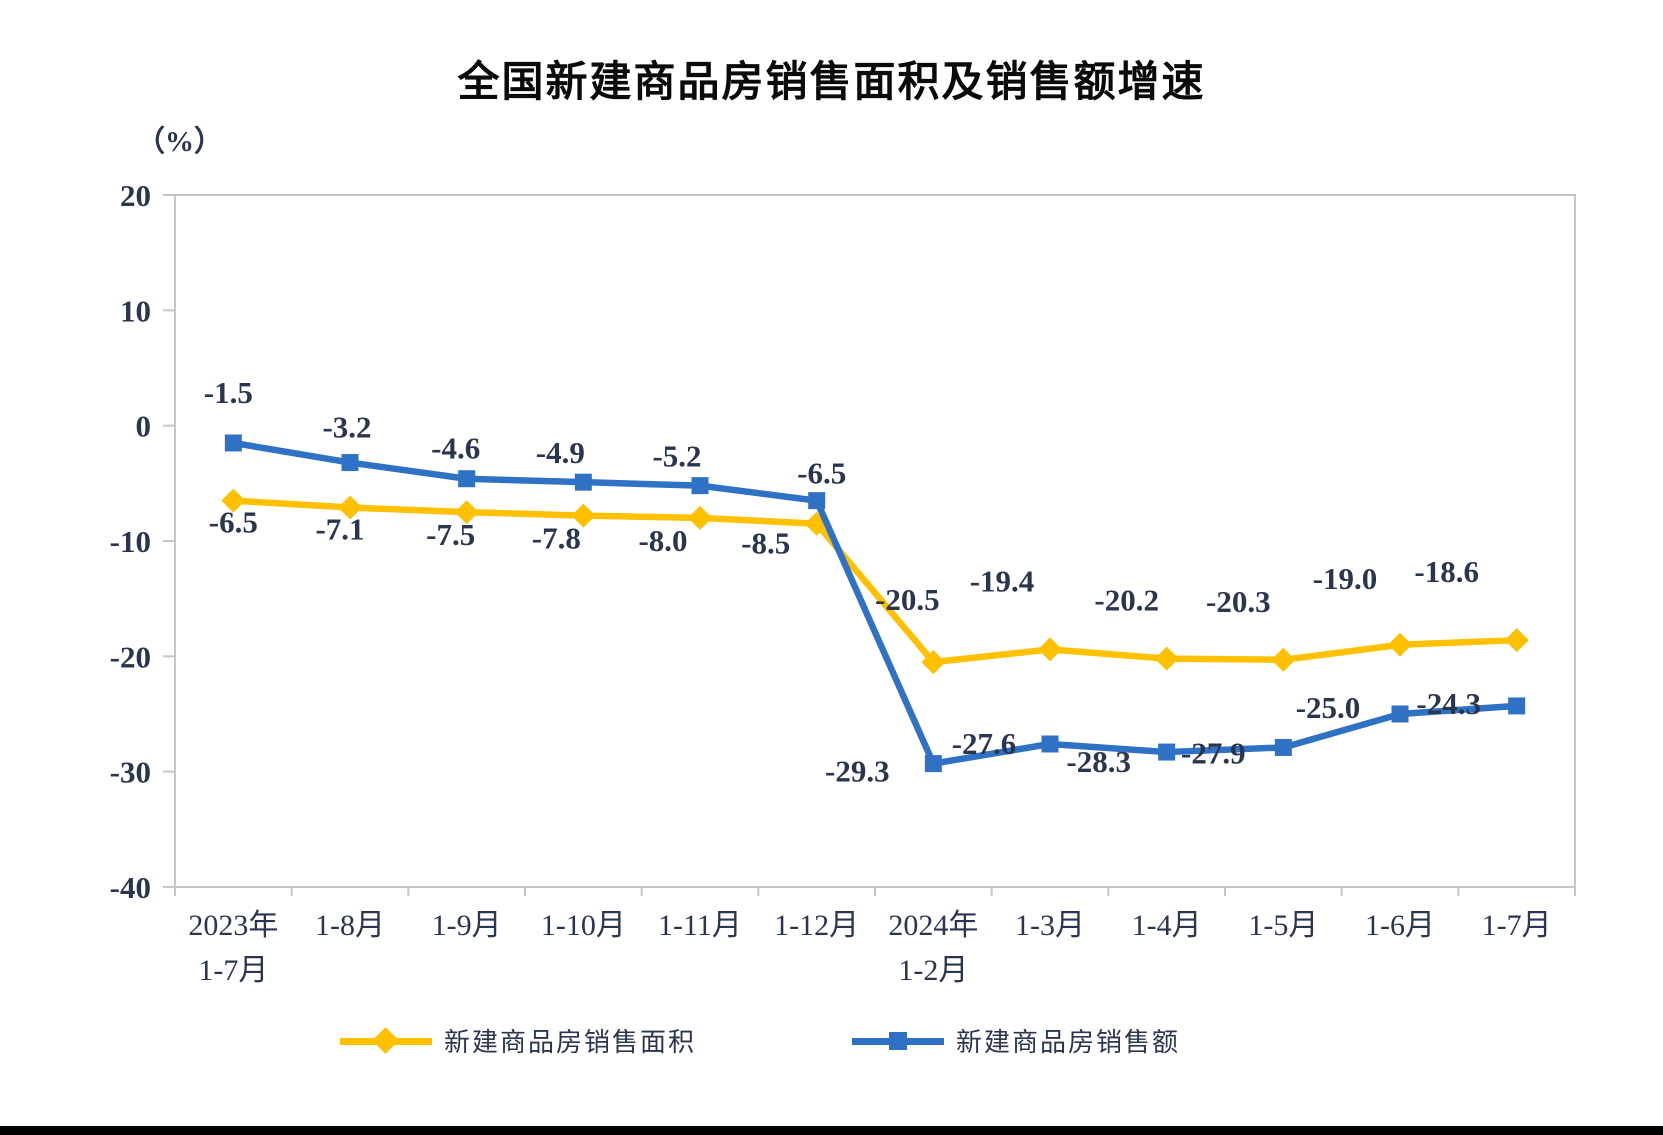 The height and width of the screenshot is (1135, 1663). What do you see at coordinates (1345, 578) in the screenshot?
I see `sales-area-data-label: -19.0` at bounding box center [1345, 578].